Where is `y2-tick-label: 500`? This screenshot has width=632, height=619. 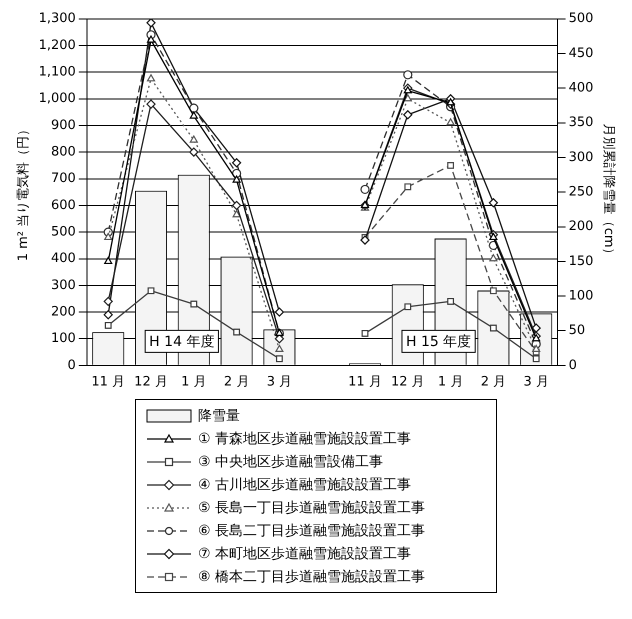
y2-tick-label: 500 is located at coordinates (581, 18).